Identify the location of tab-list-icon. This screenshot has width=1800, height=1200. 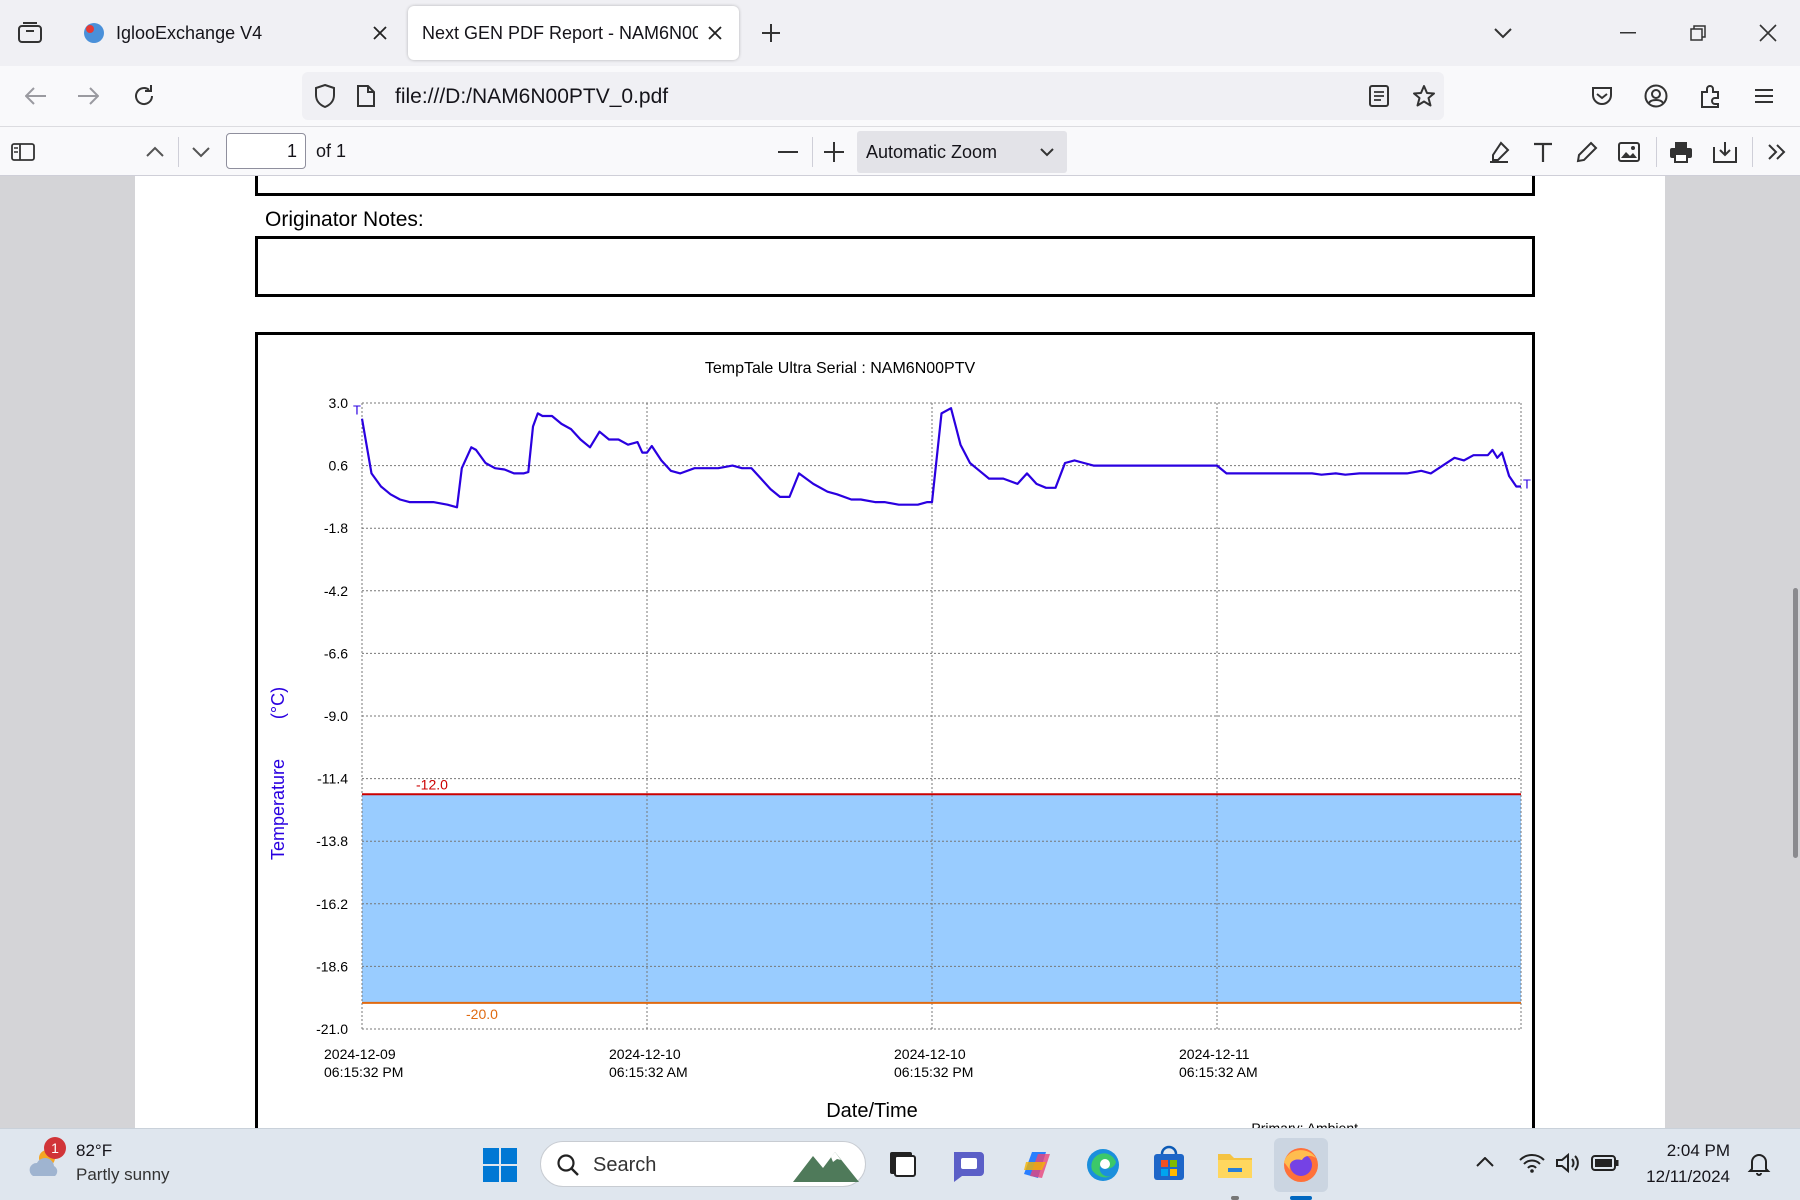
(30, 33).